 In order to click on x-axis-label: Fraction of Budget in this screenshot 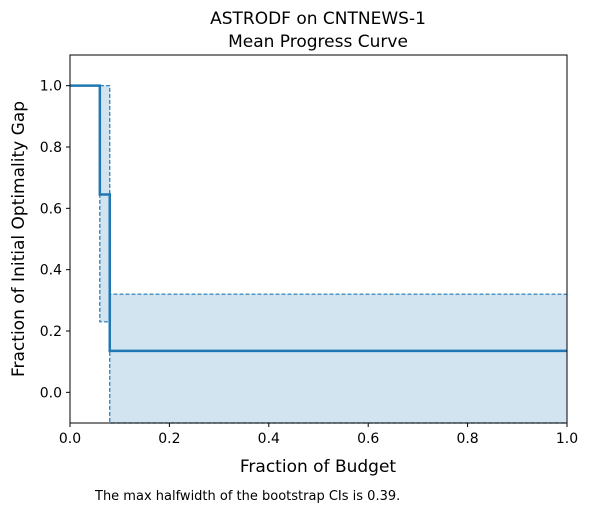, I will do `click(318, 467)`.